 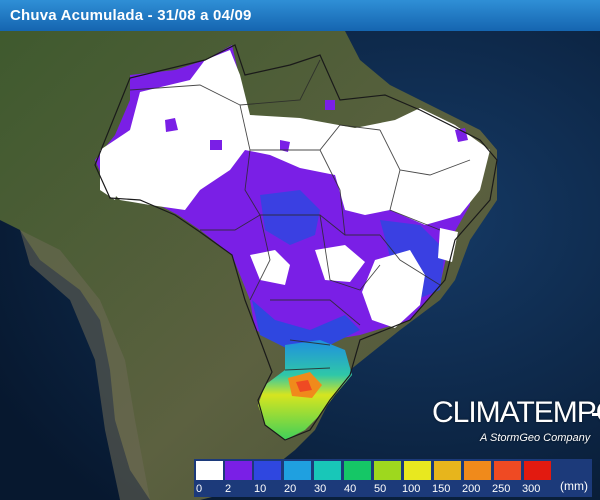 I want to click on legend-tick: 300, so click(x=531, y=489).